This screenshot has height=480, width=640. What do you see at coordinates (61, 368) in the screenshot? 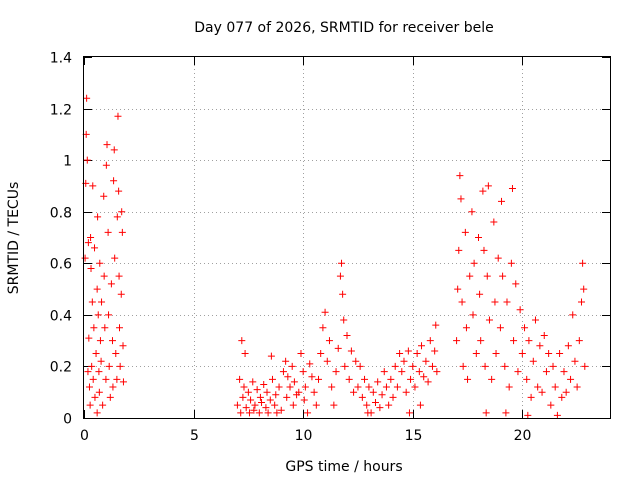
I see `y-tick-label: 0.2` at bounding box center [61, 368].